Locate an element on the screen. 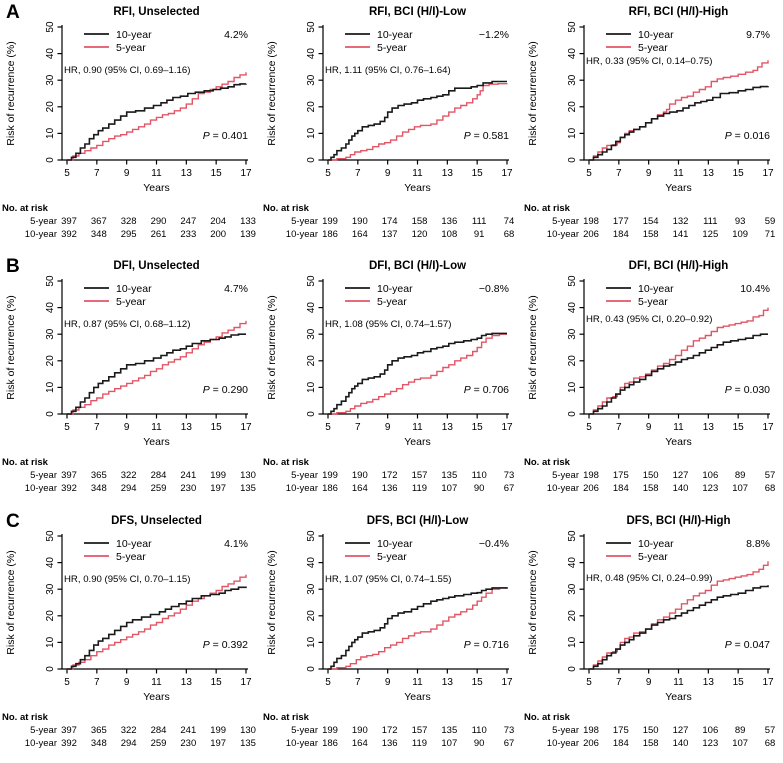  p-value: P = 0.016 is located at coordinates (747, 136).